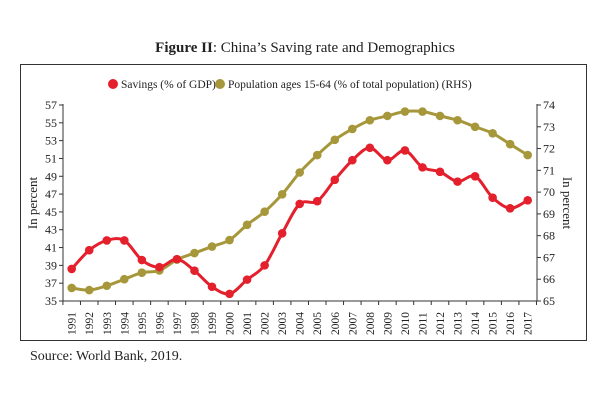 This screenshot has width=610, height=407. I want to click on x-tick-label: 2008, so click(371, 323).